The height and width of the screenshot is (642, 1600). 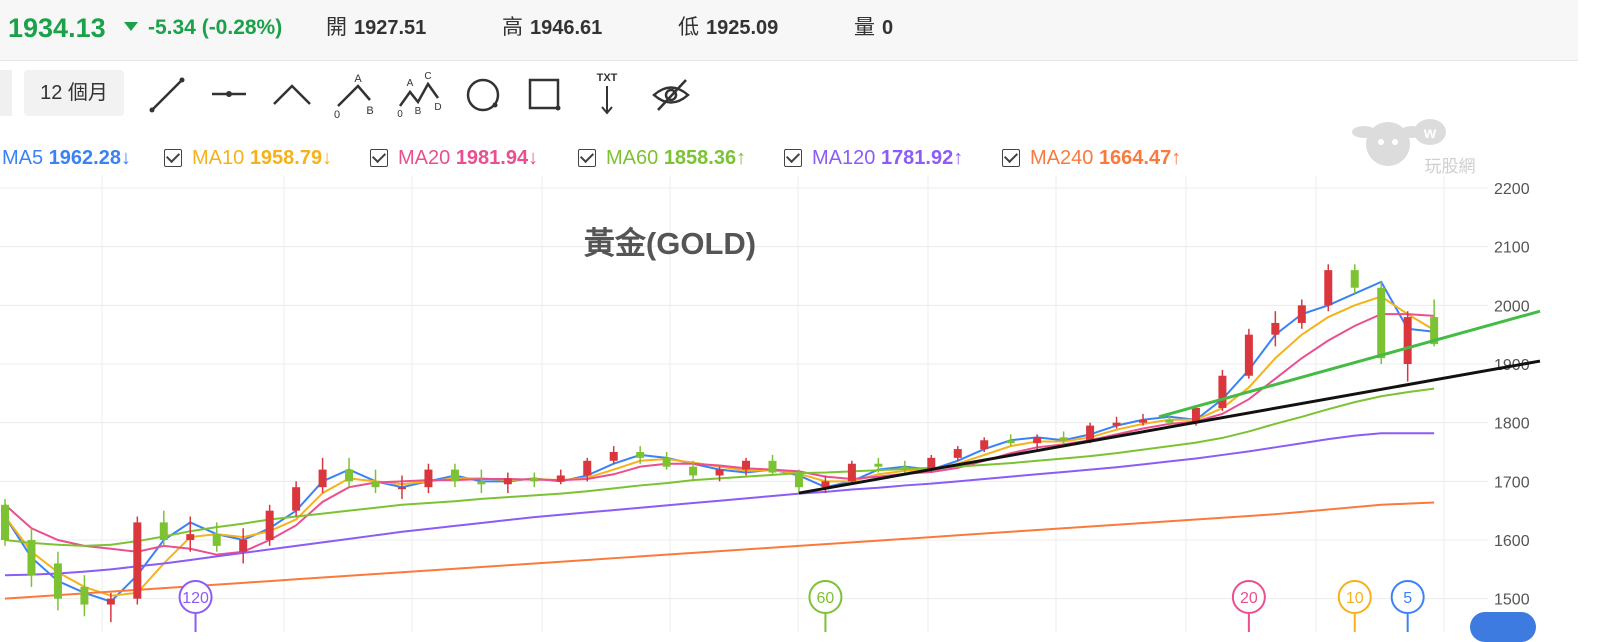 What do you see at coordinates (1512, 189) in the screenshot?
I see `y-tick-label: 2200` at bounding box center [1512, 189].